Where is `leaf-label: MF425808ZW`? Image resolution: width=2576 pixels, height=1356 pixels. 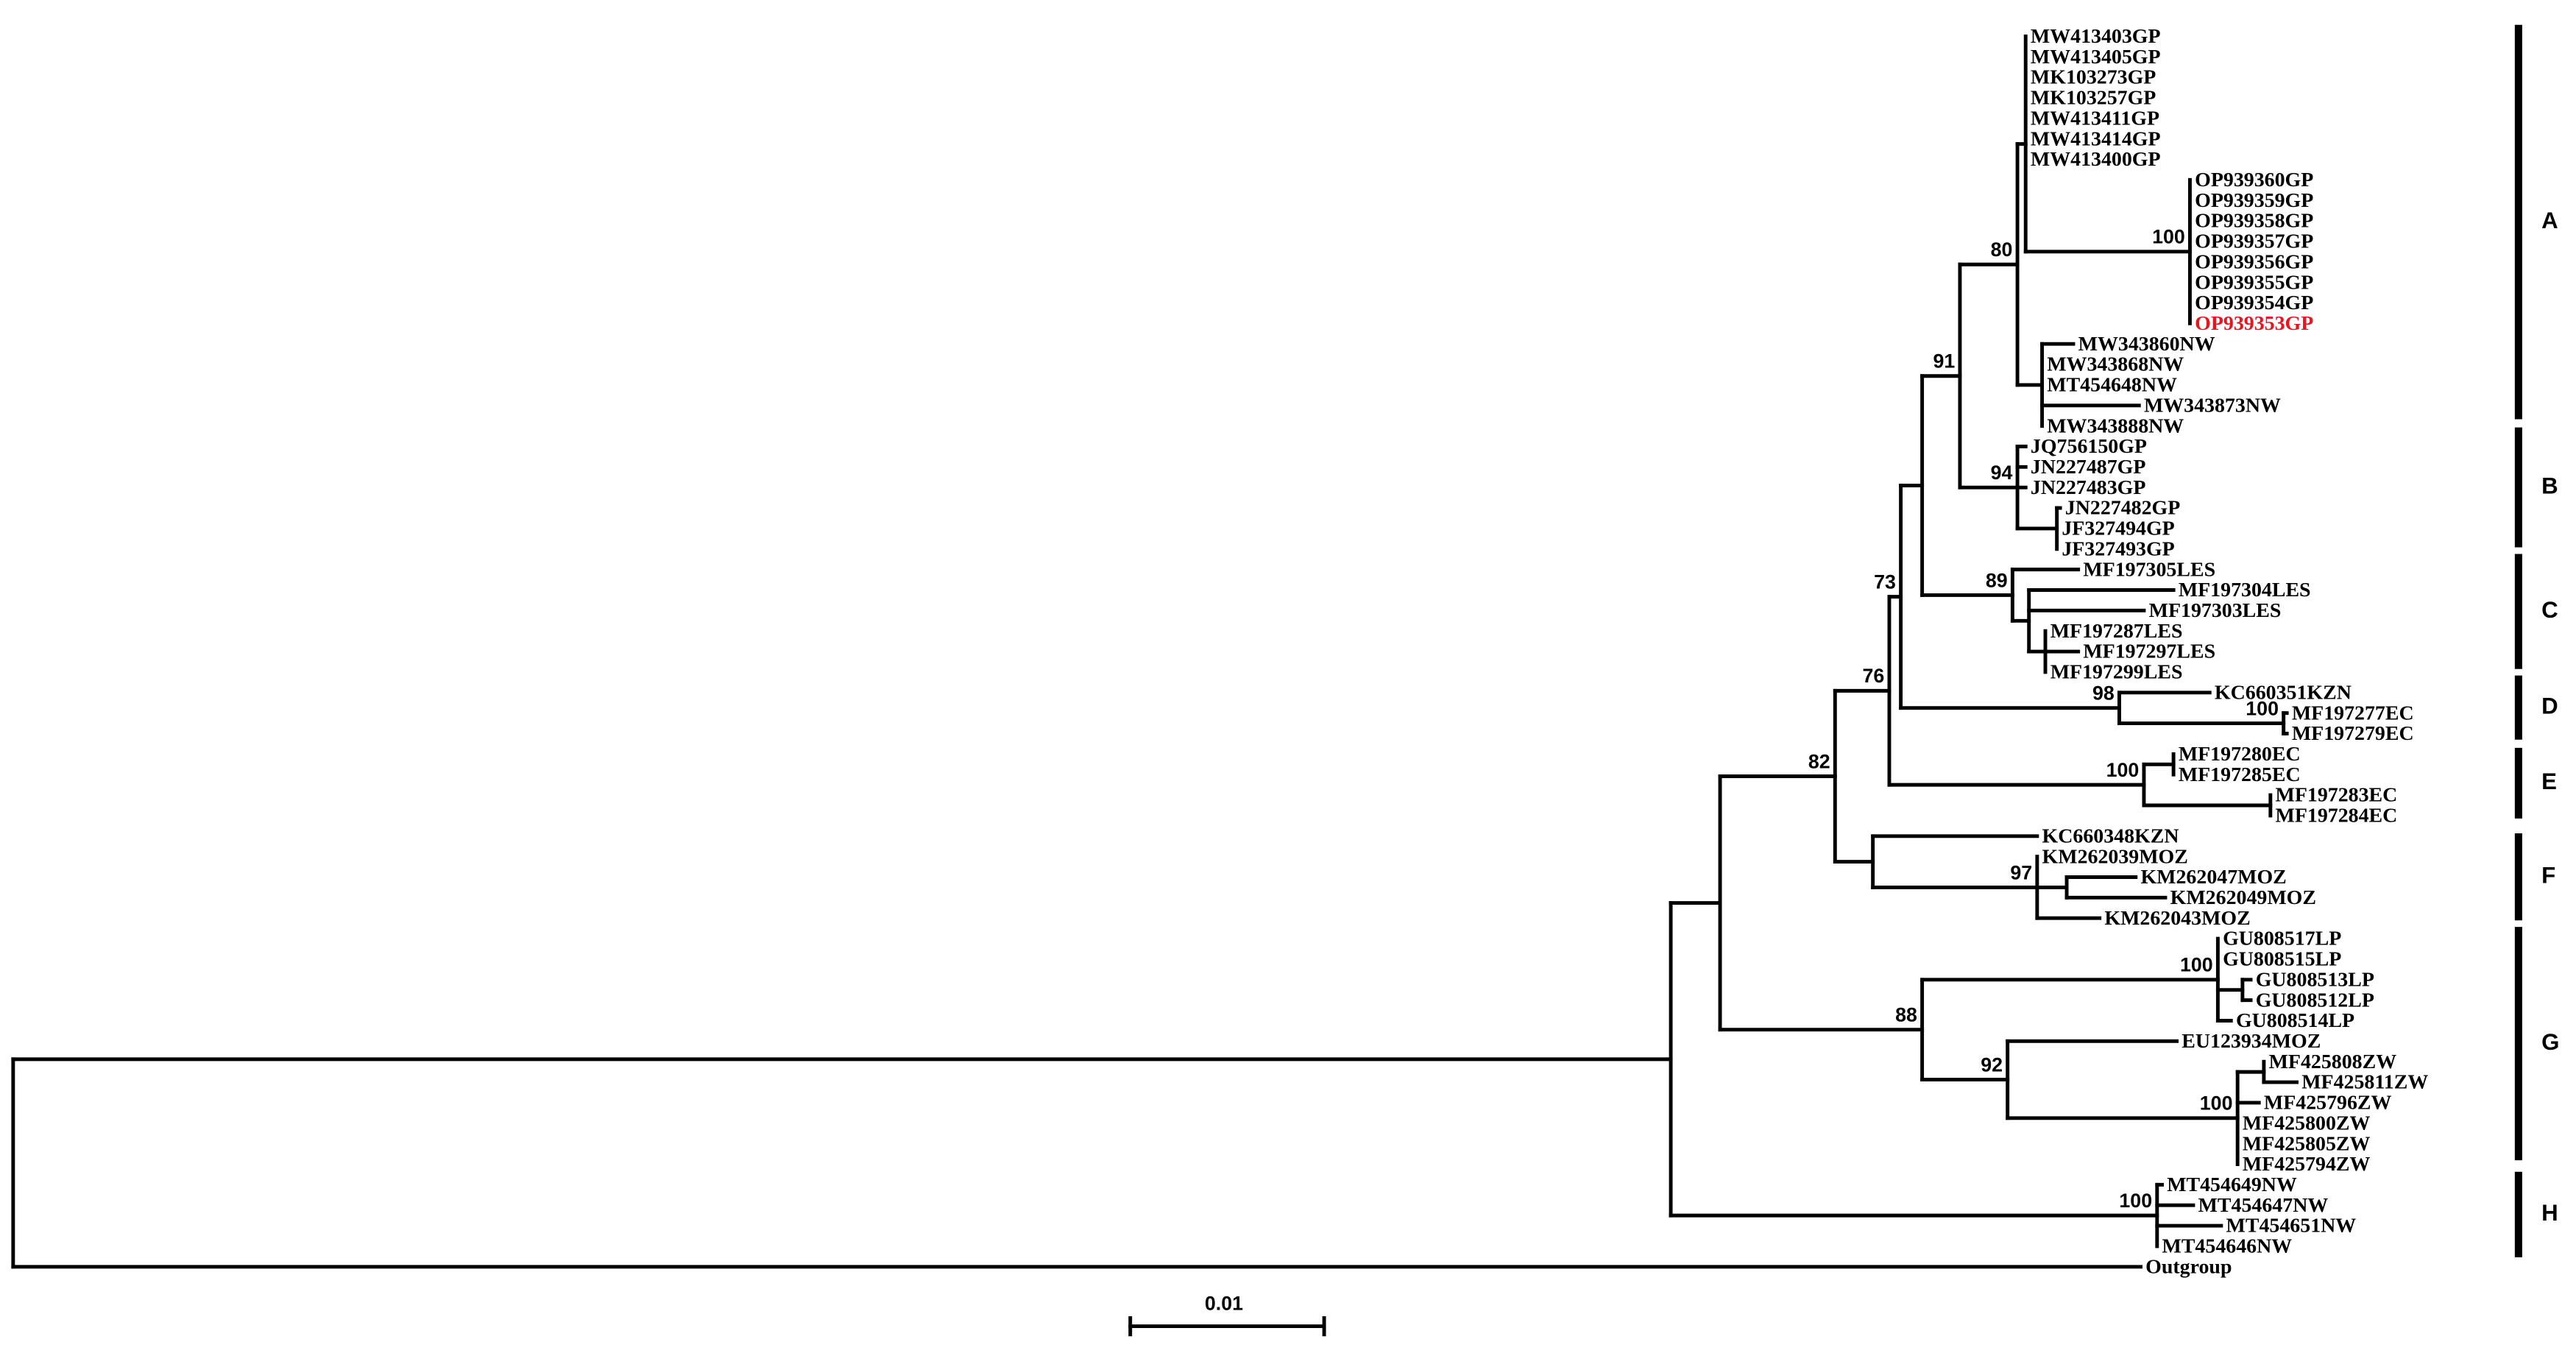
leaf-label: MF425808ZW is located at coordinates (2333, 1061).